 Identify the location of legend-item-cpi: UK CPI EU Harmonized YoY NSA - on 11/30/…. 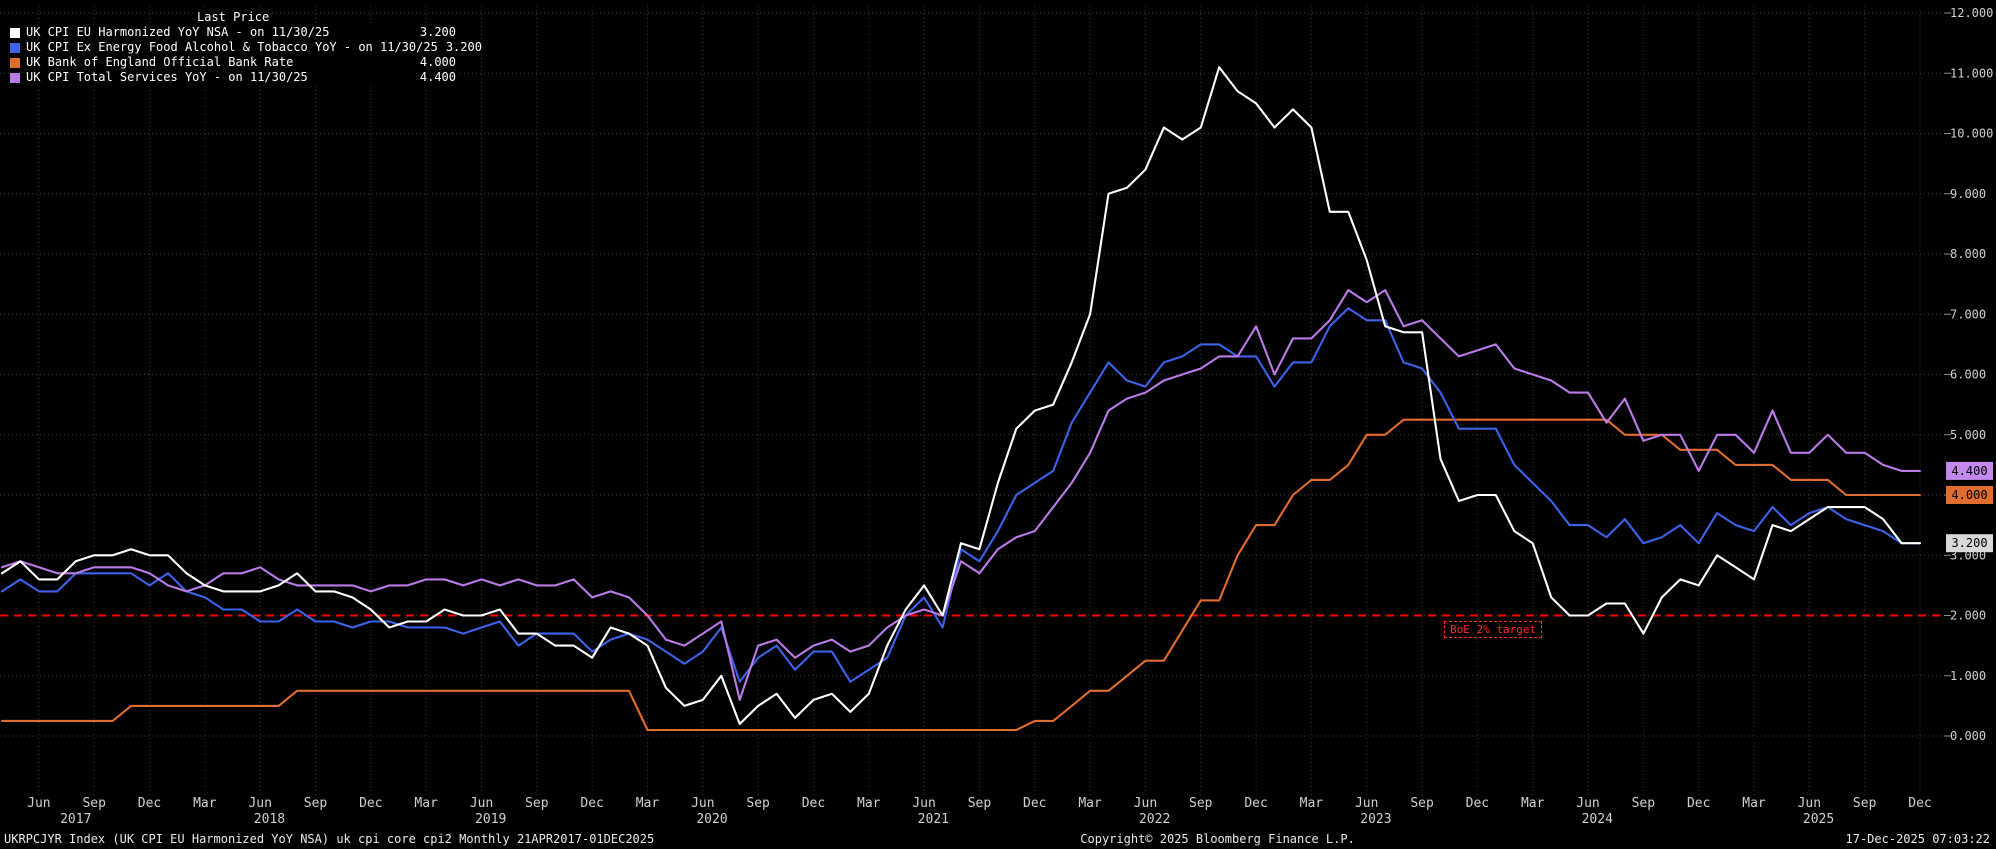
(234, 32).